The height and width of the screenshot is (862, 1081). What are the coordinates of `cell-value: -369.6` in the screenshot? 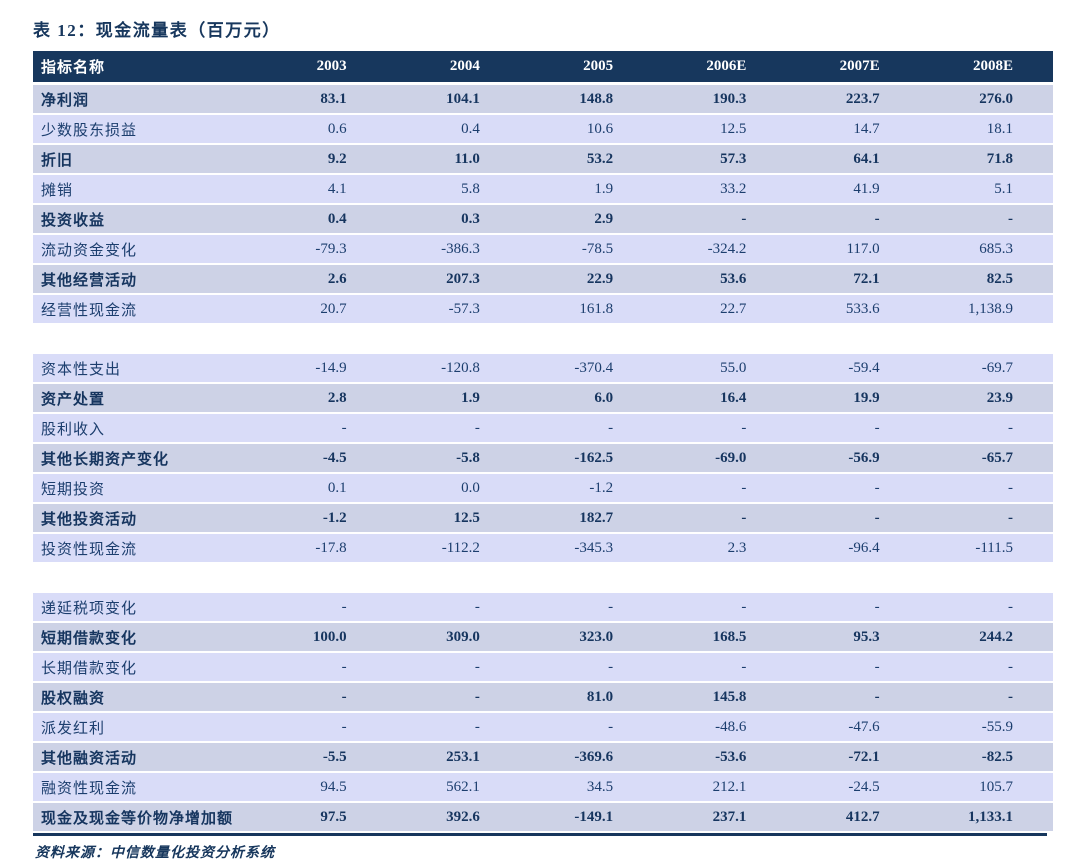 It's located at (586, 757).